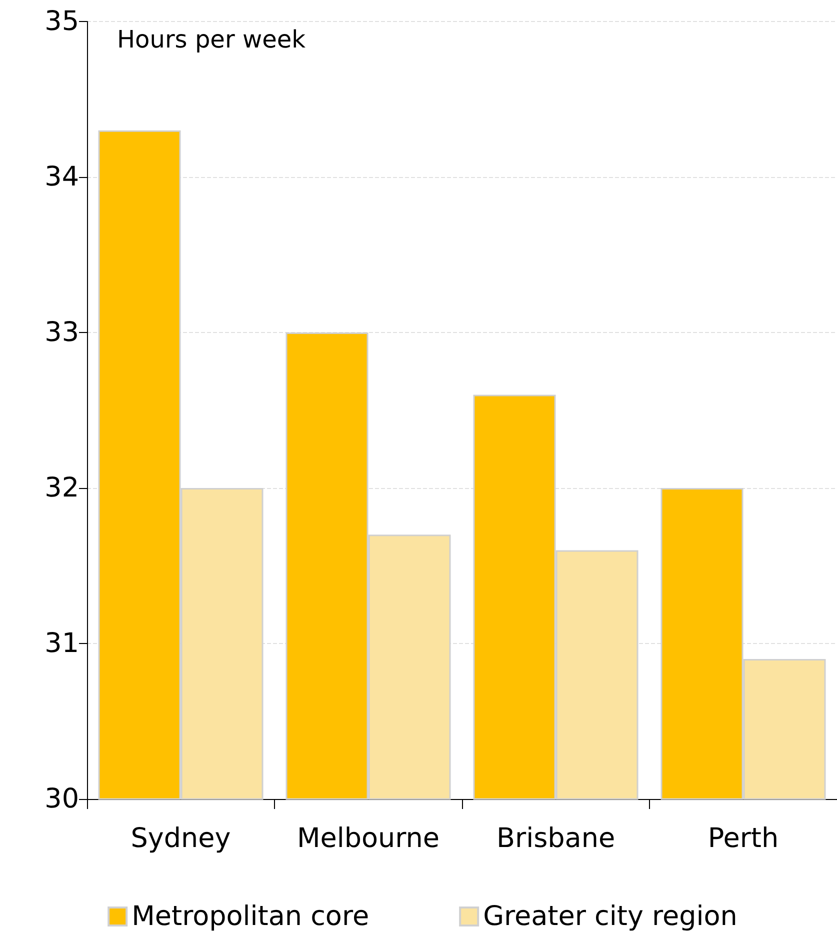 The image size is (837, 943). What do you see at coordinates (61, 643) in the screenshot?
I see `y-tick-label: 31` at bounding box center [61, 643].